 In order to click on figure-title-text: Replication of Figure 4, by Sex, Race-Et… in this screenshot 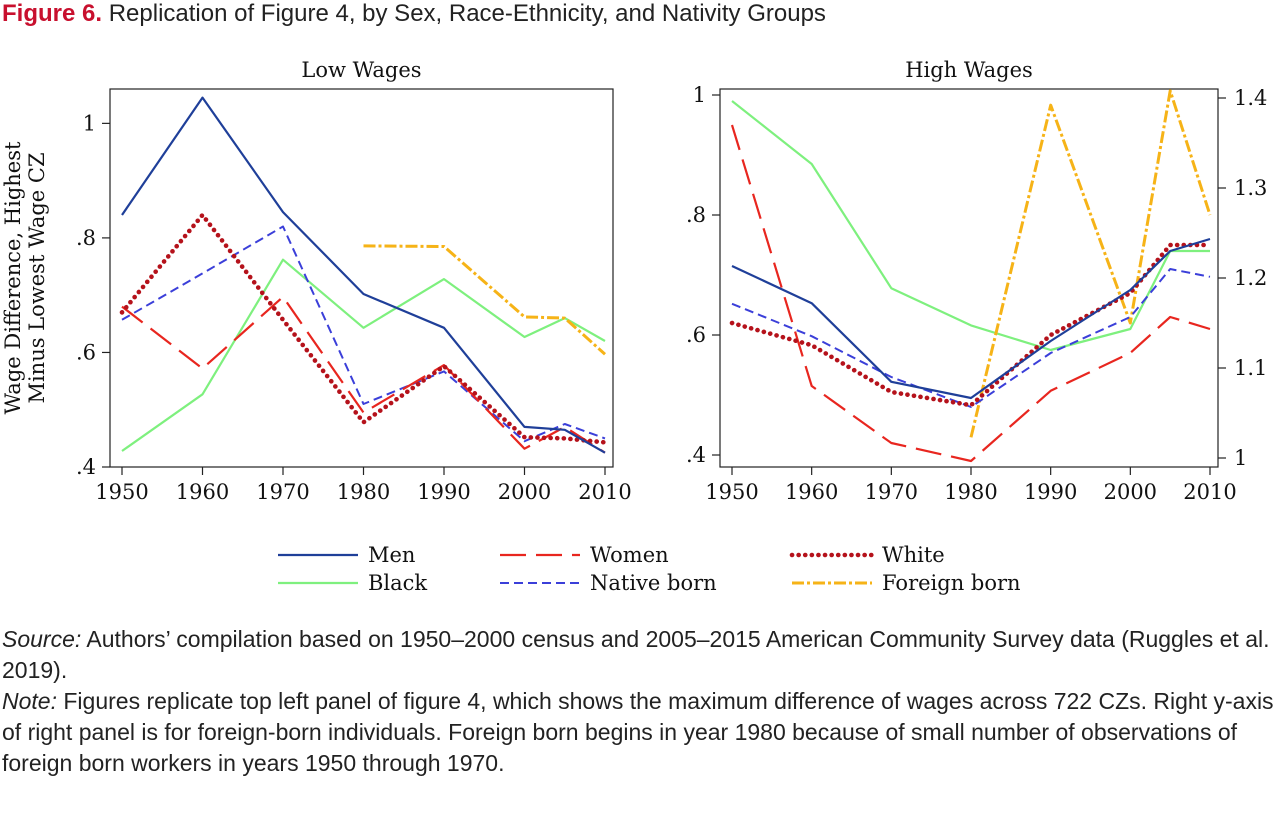, I will do `click(467, 13)`.